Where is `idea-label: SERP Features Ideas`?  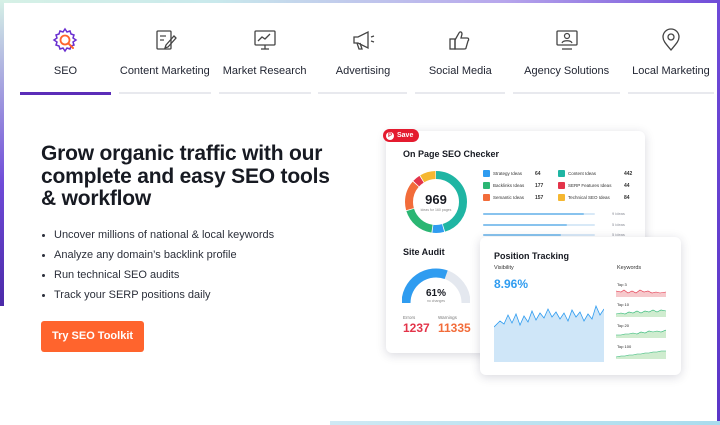
idea-label: SERP Features Ideas is located at coordinates (590, 185).